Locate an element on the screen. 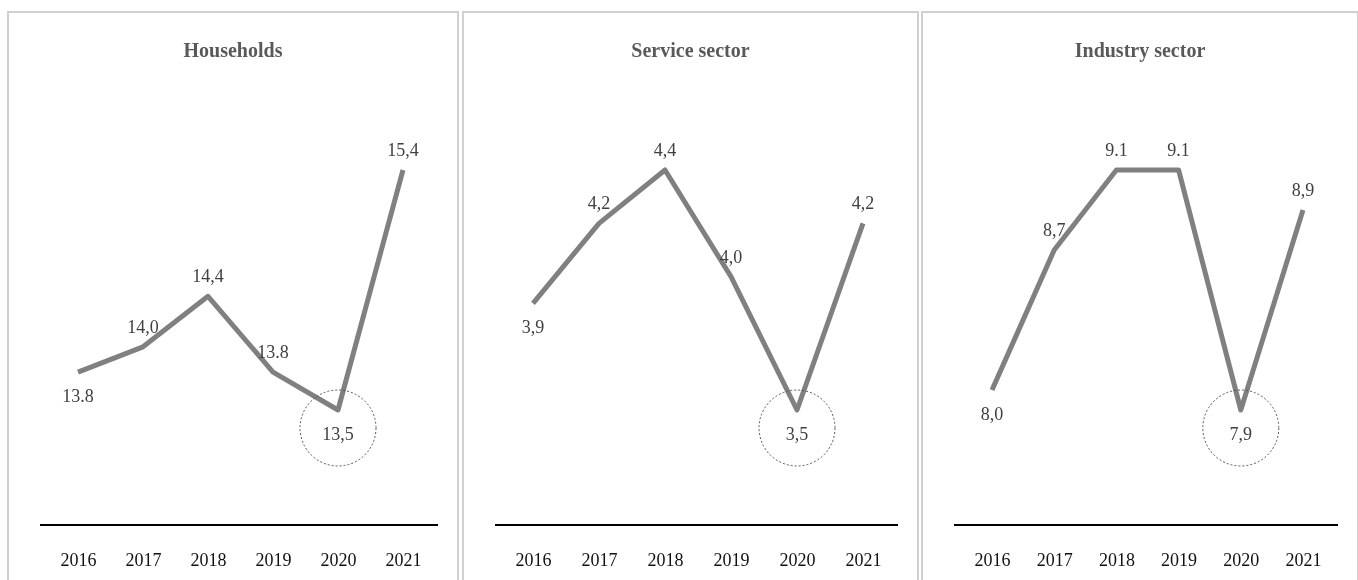 The height and width of the screenshot is (580, 1358). data-label: 8,9 is located at coordinates (1303, 190).